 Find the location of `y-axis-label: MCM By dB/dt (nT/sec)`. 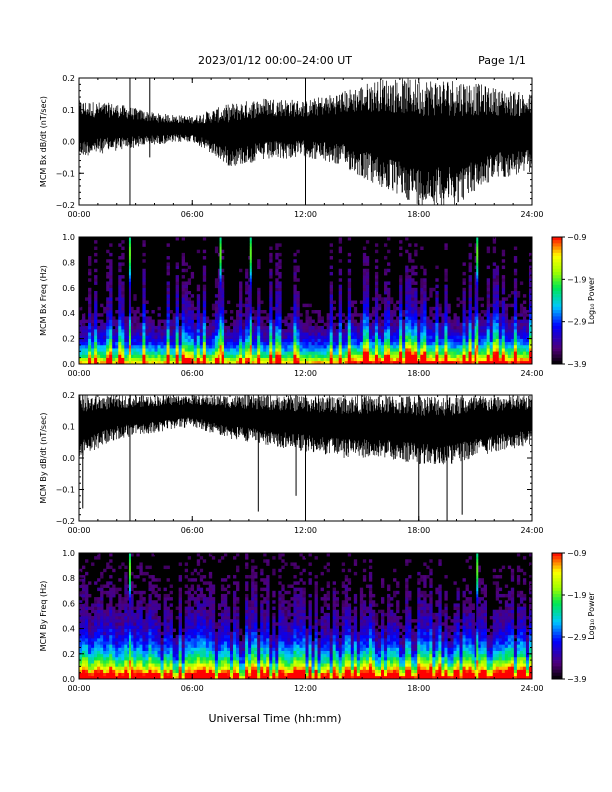

y-axis-label: MCM By dB/dt (nT/sec) is located at coordinates (43, 457).